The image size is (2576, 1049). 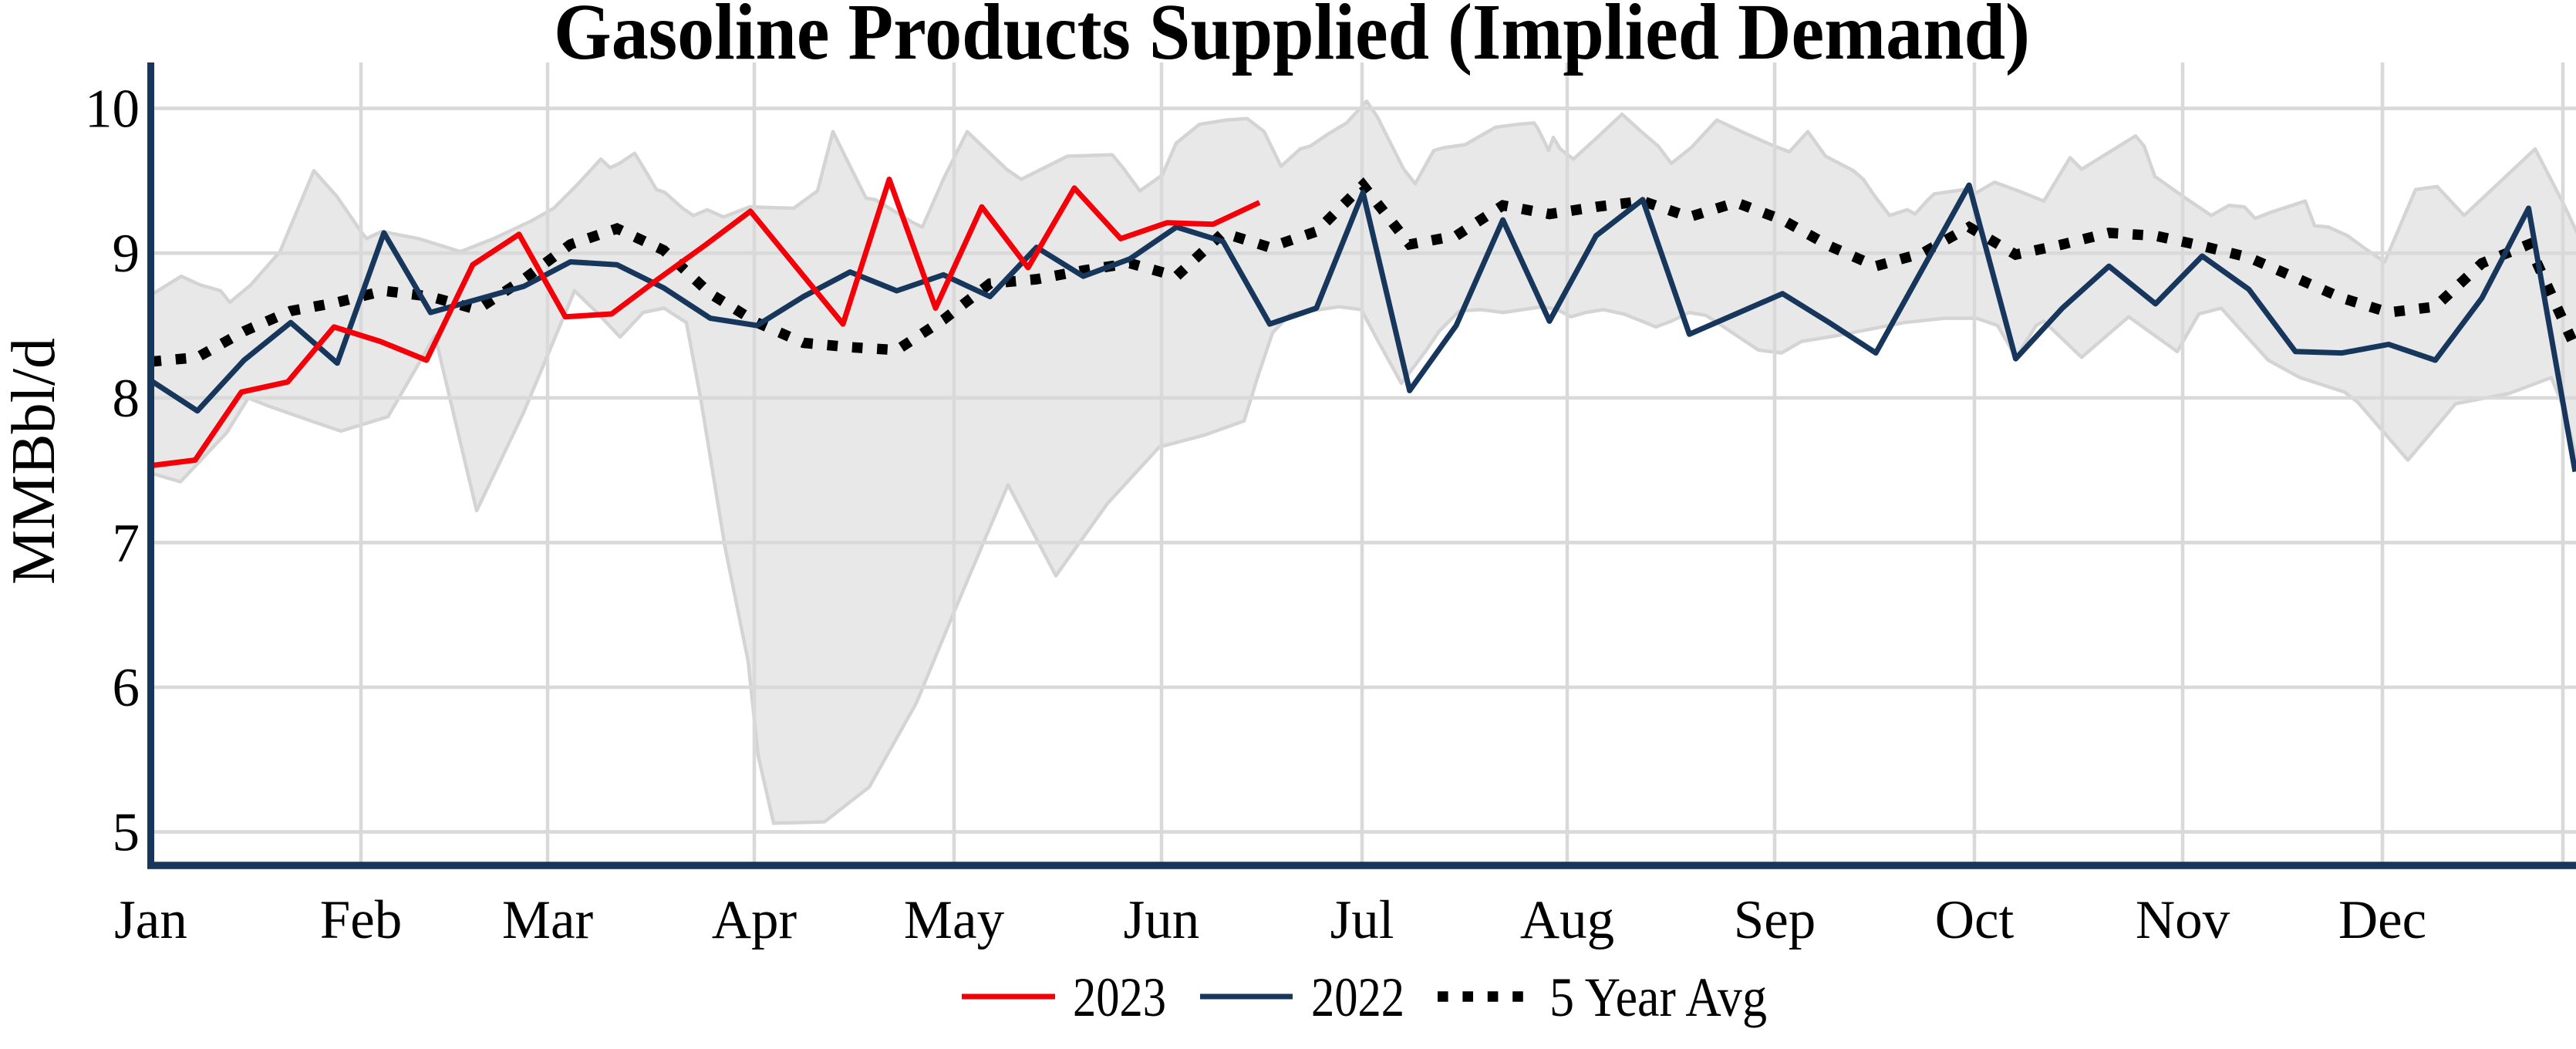 I want to click on svg-text: 6, so click(x=126, y=688).